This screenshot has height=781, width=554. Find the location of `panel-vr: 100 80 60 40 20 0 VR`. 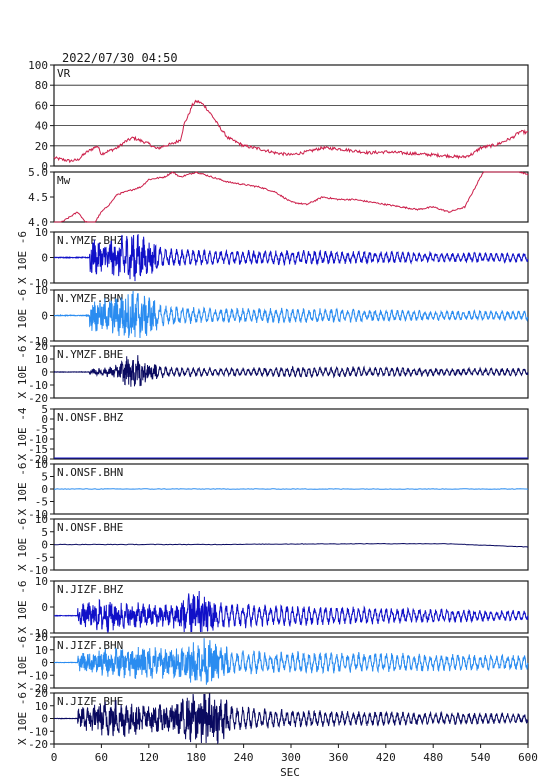

panel-vr: 100 80 60 40 20 0 VR is located at coordinates (278, 116).